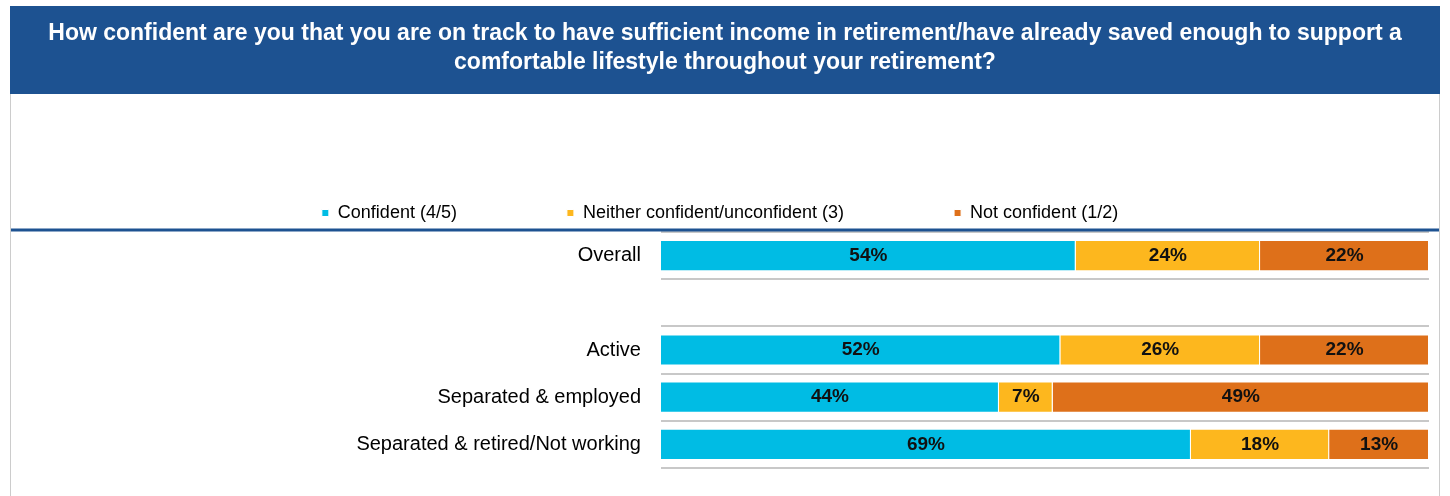 Image resolution: width=1450 pixels, height=496 pixels. What do you see at coordinates (860, 349) in the screenshot?
I see `data-label: 52%` at bounding box center [860, 349].